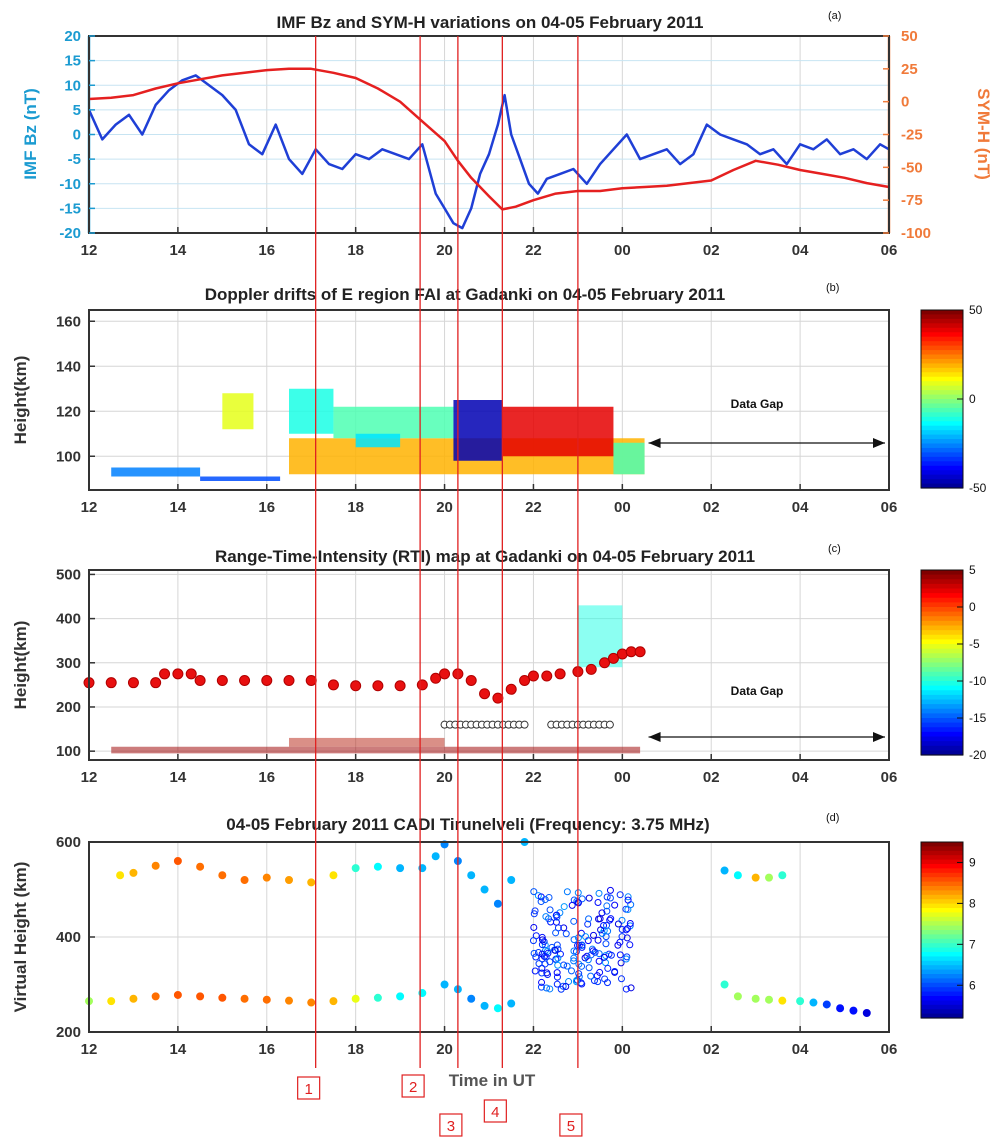  What do you see at coordinates (70, 233) in the screenshot?
I see `y-tick-label: -20` at bounding box center [70, 233].